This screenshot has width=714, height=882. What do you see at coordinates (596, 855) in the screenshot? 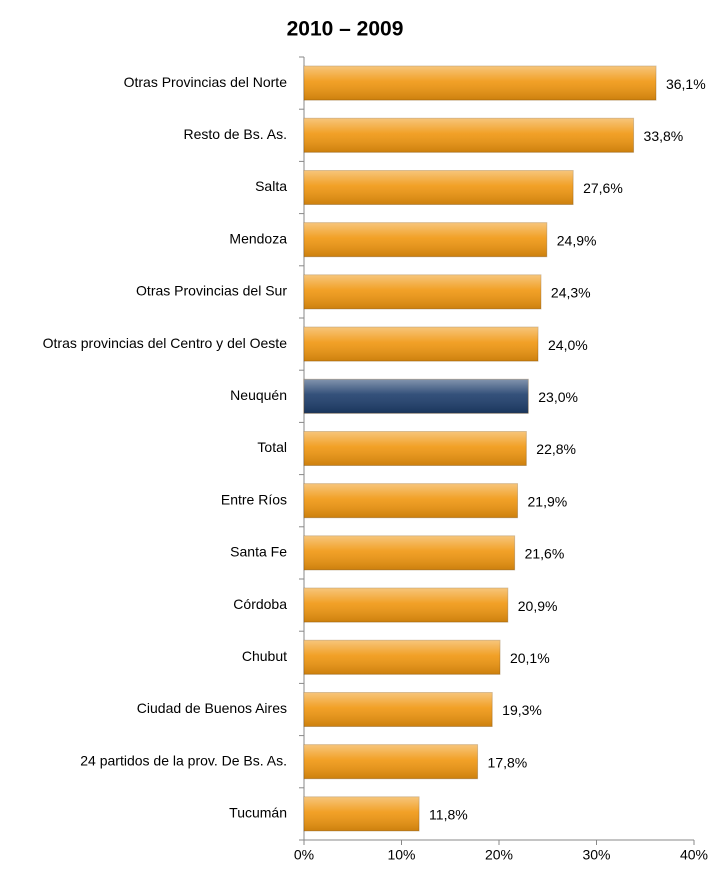
I see `x-tick-label: 30%` at bounding box center [596, 855].